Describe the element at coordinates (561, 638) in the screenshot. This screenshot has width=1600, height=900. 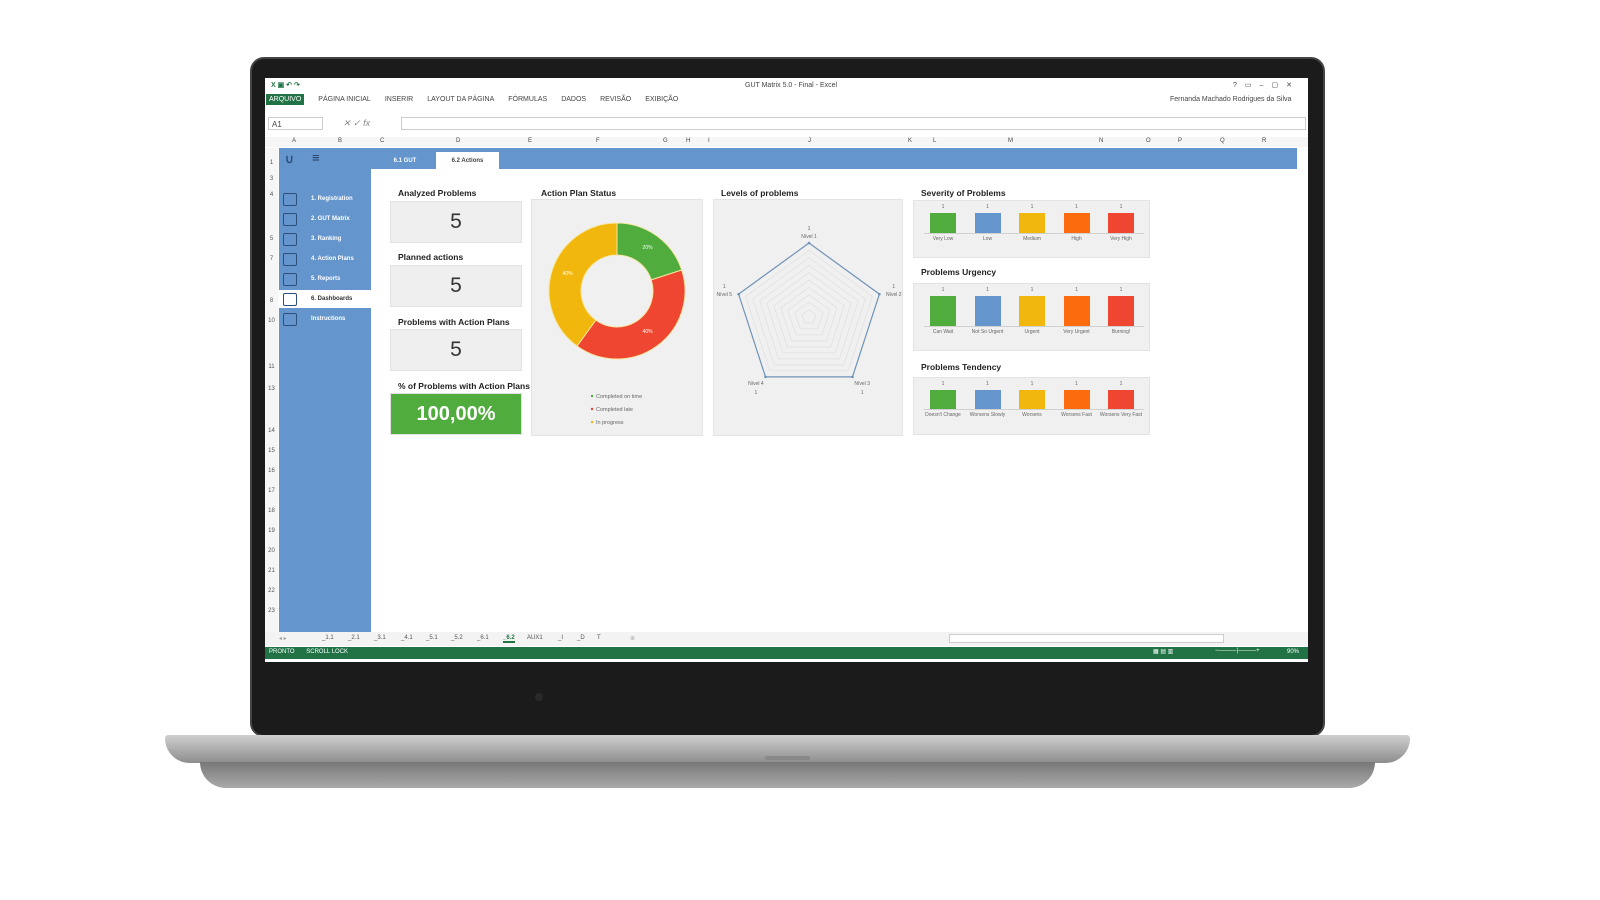
I see `sheet-tab: _I` at that location.